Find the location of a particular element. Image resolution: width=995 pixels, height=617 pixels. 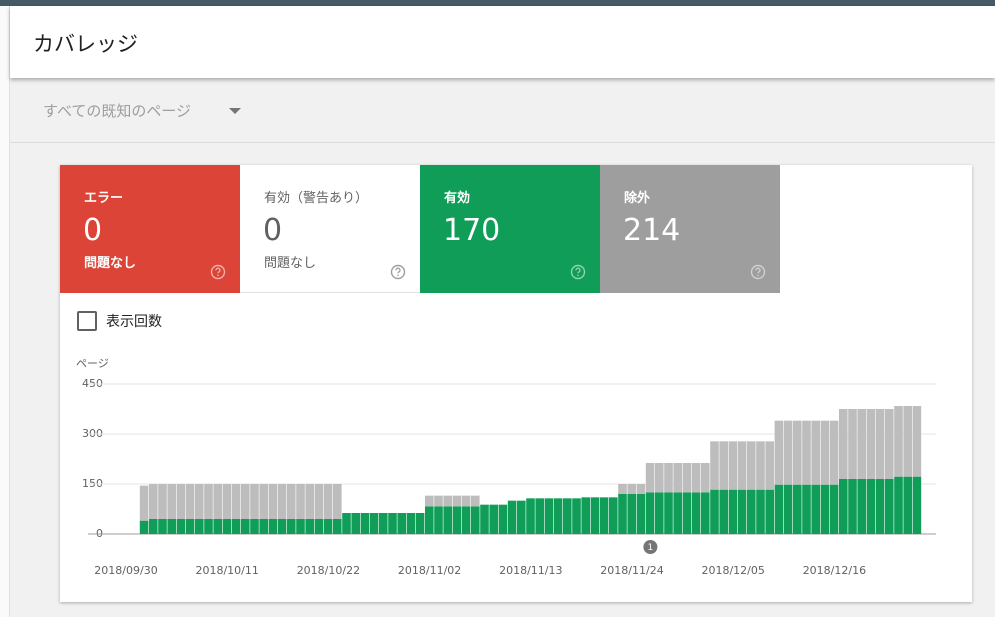

card-note: 問題なし is located at coordinates (290, 263).